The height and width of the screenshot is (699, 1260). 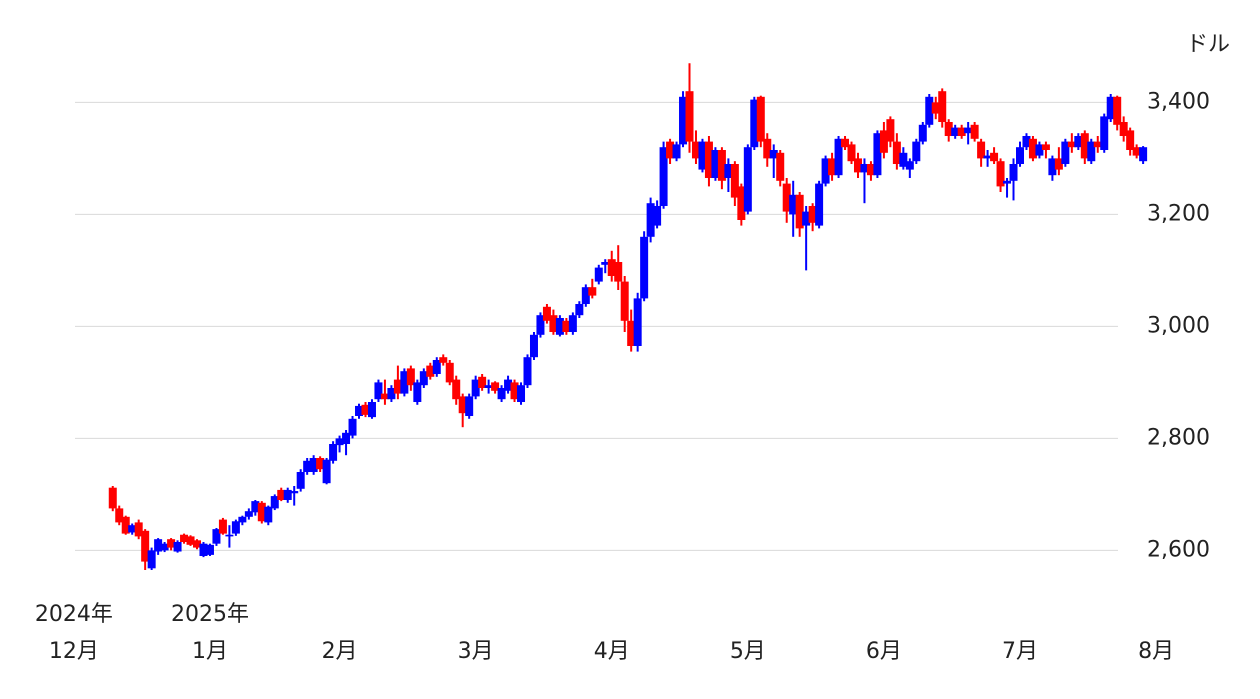 I want to click on x-tick-label: 1月, so click(x=210, y=651).